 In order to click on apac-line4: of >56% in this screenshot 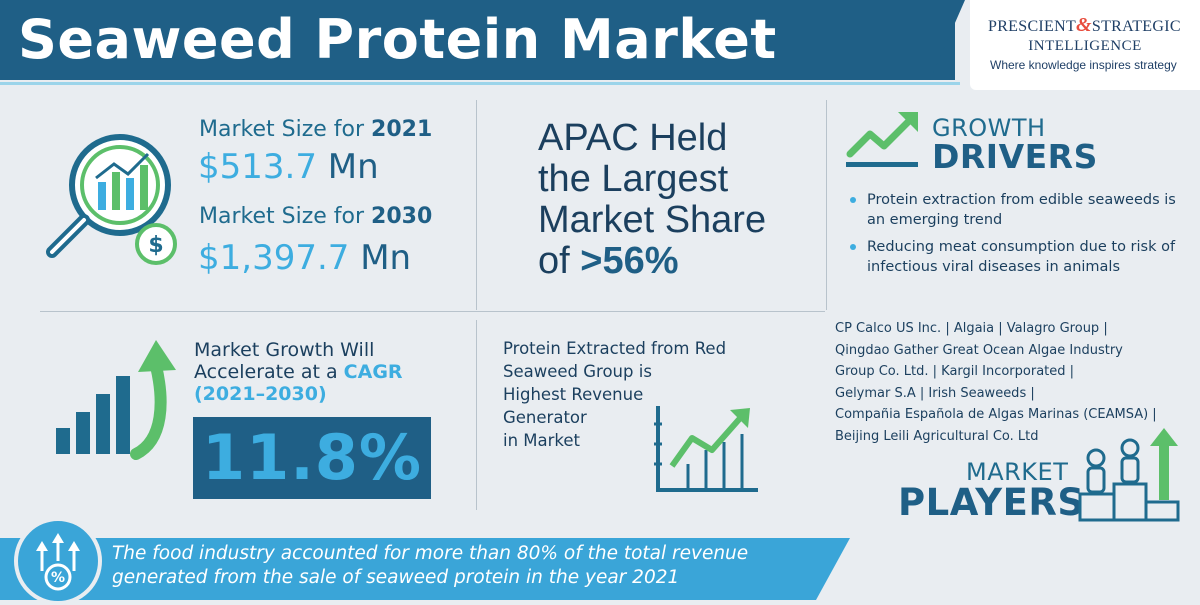, I will do `click(673, 261)`.